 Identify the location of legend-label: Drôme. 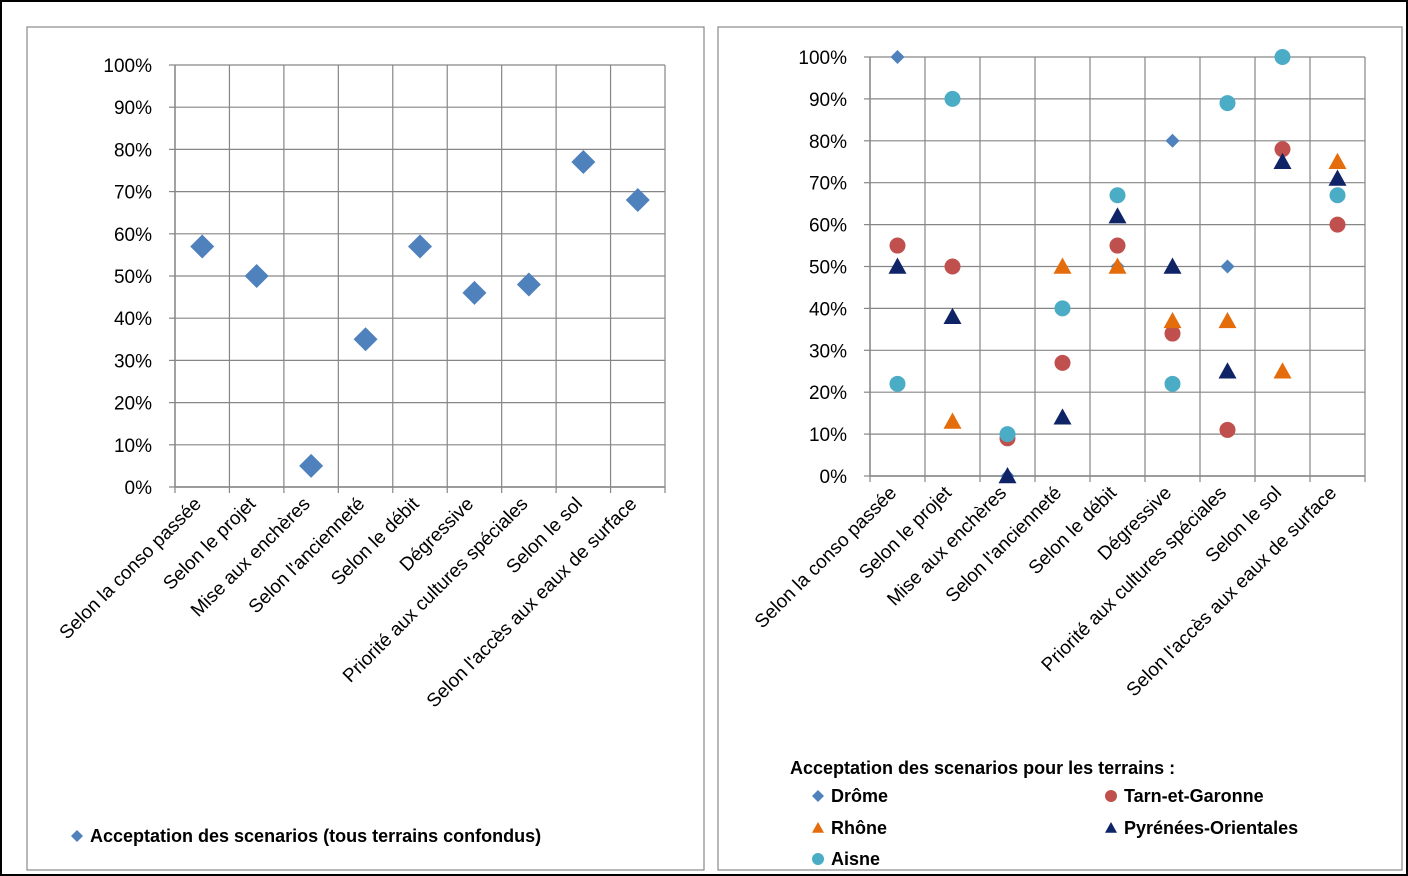
(859, 796).